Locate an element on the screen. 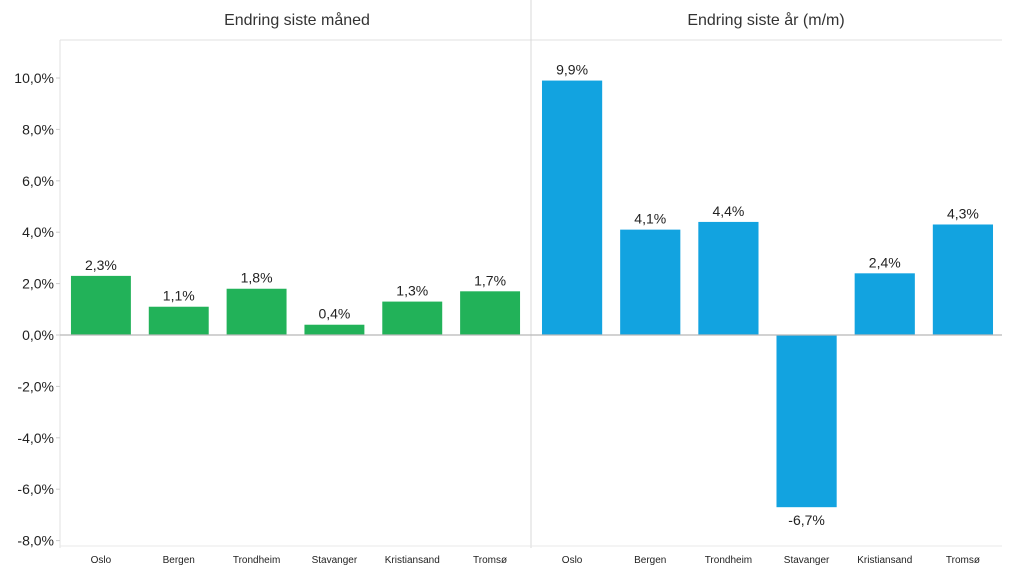 This screenshot has height=576, width=1024. bar-year-trondheim is located at coordinates (728, 278).